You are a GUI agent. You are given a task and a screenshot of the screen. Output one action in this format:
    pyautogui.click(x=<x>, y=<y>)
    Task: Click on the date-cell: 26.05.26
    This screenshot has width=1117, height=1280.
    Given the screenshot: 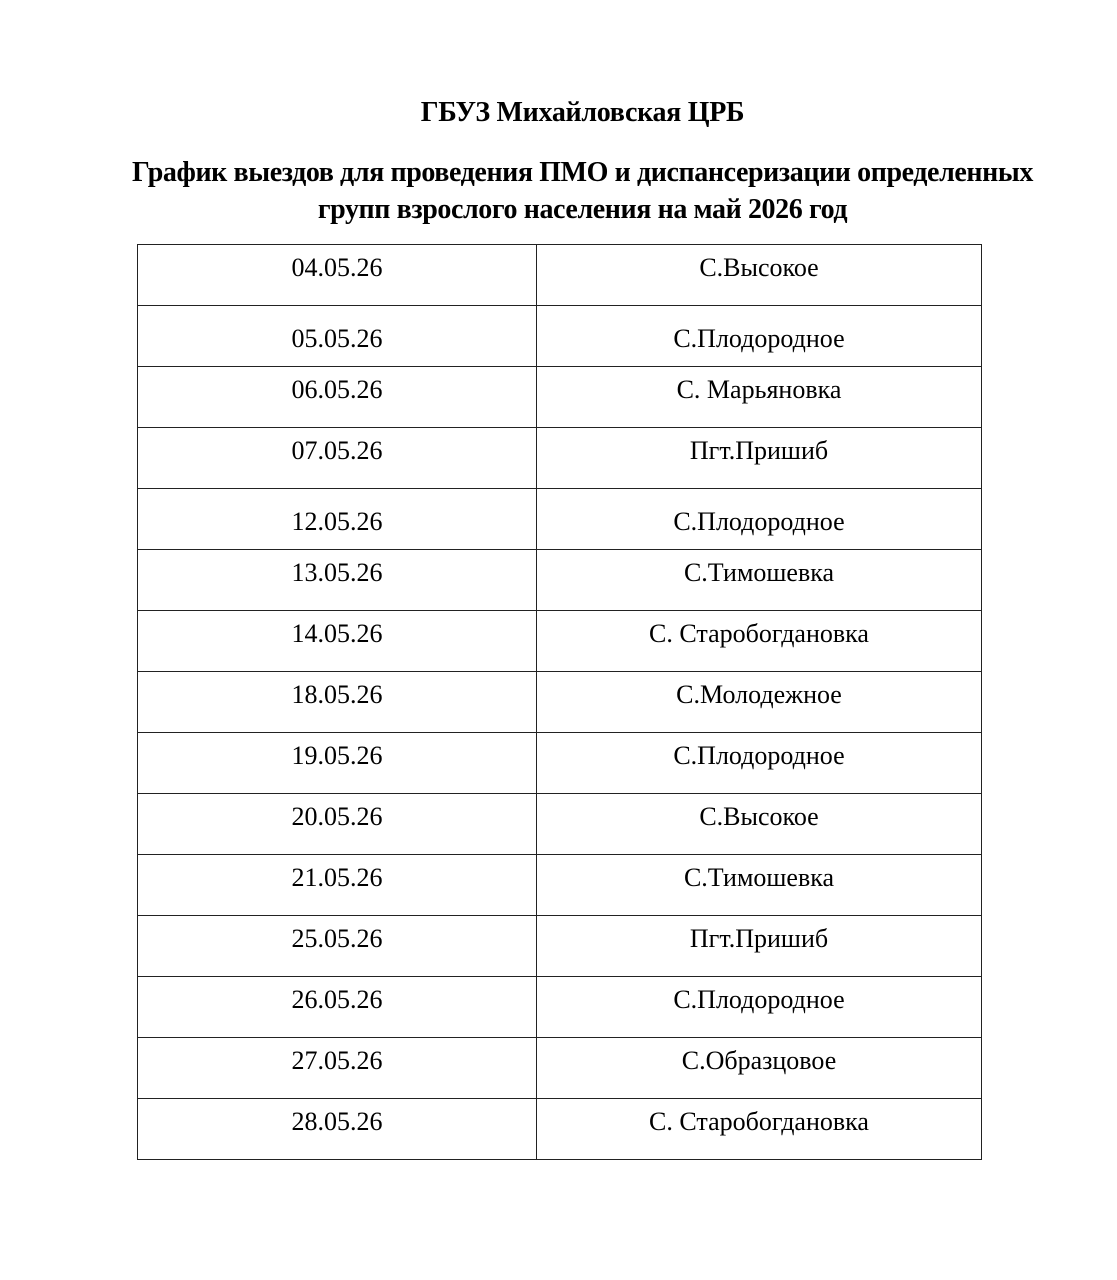 What is the action you would take?
    pyautogui.click(x=337, y=1007)
    